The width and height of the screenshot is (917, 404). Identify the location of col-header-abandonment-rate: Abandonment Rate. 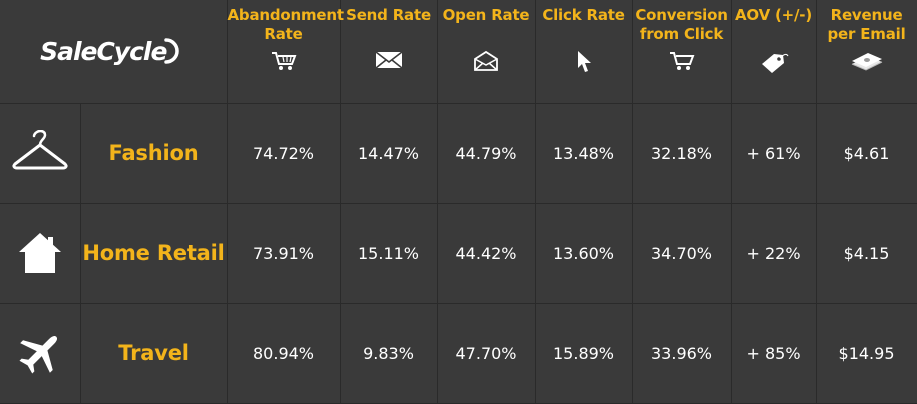
(286, 52).